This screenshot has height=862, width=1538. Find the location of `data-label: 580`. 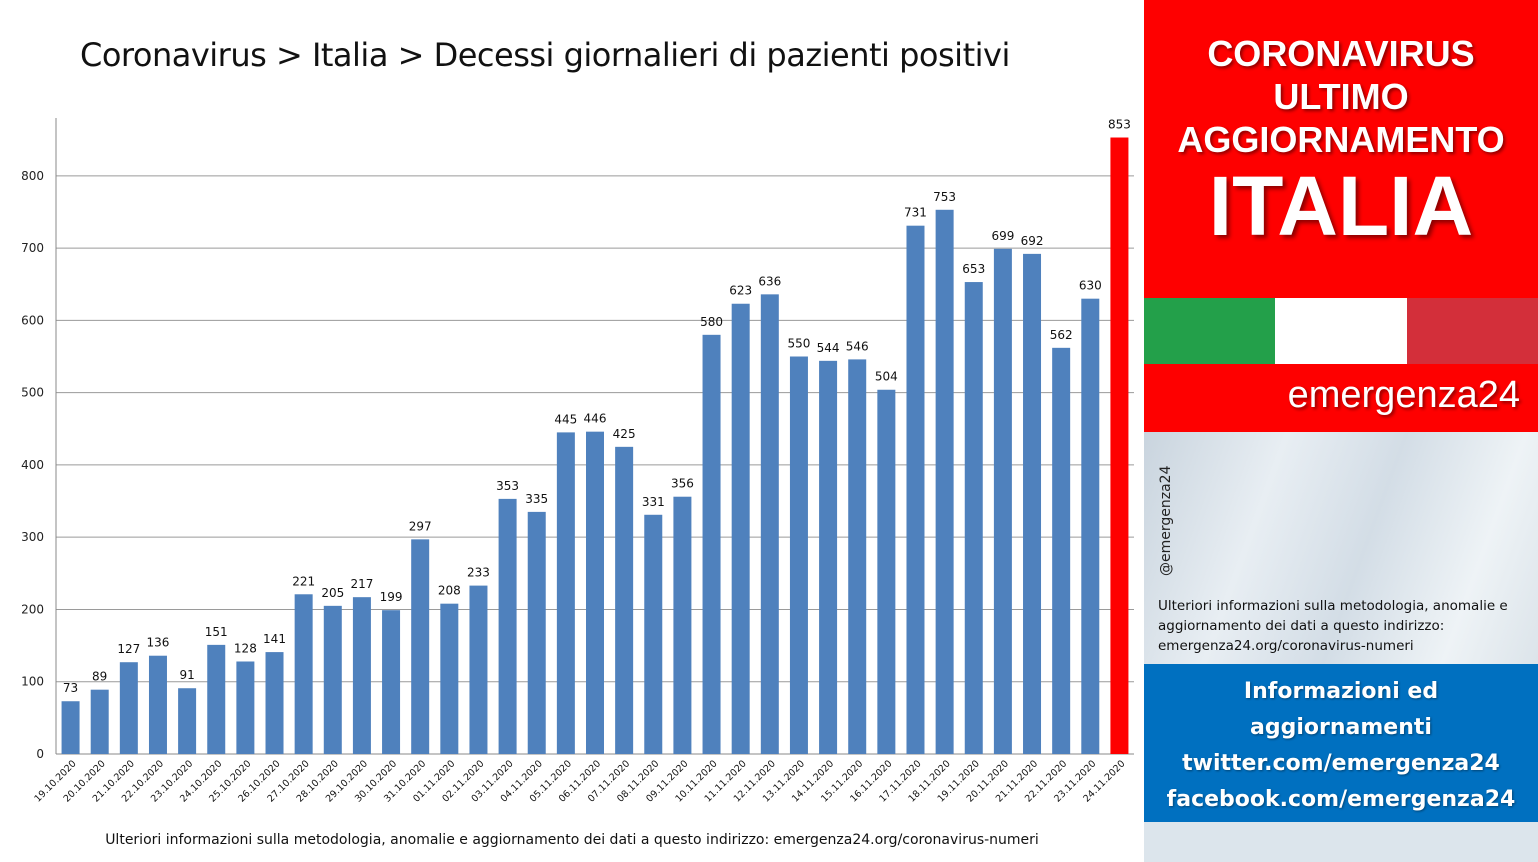

data-label: 580 is located at coordinates (711, 322).